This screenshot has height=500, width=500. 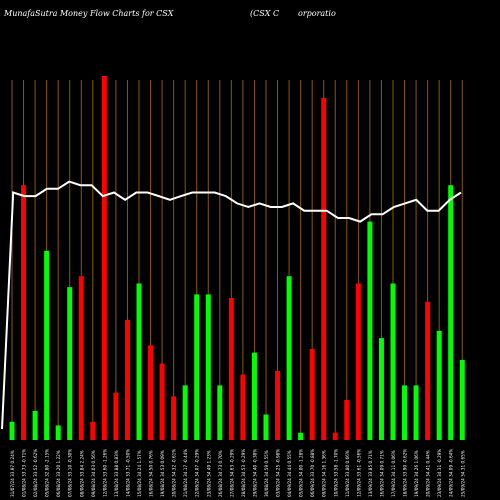 I want to click on x-tick-label: 12/08/24 33.60 -1.26%, so click(x=104, y=473).